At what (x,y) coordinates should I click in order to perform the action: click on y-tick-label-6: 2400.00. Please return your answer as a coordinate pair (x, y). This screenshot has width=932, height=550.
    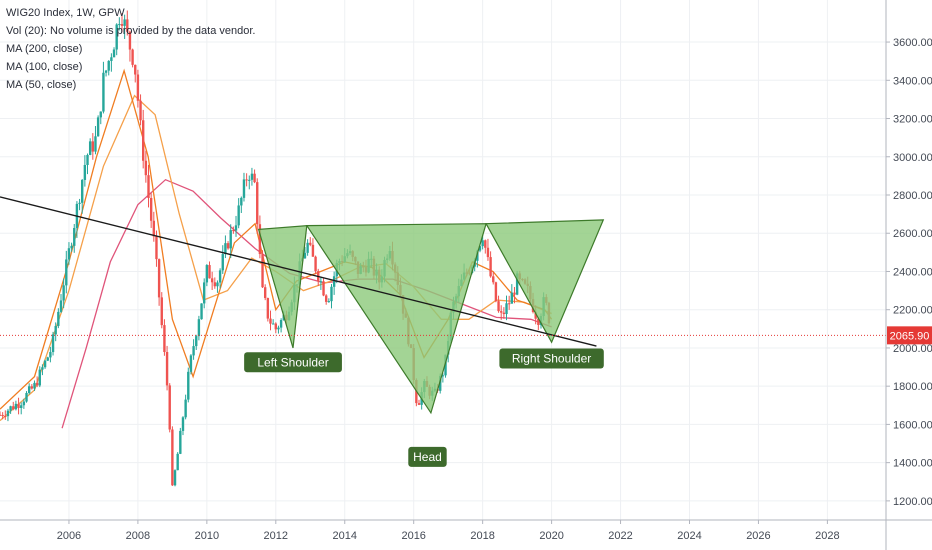
    Looking at the image, I should click on (912, 272).